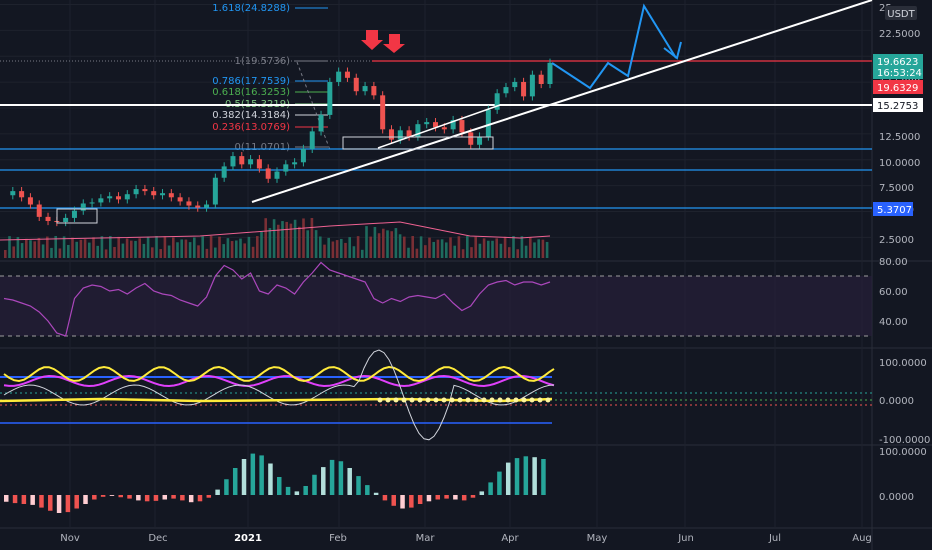 The height and width of the screenshot is (550, 932). Describe the element at coordinates (898, 105) in the screenshot. I see `price-marker-white` at that location.